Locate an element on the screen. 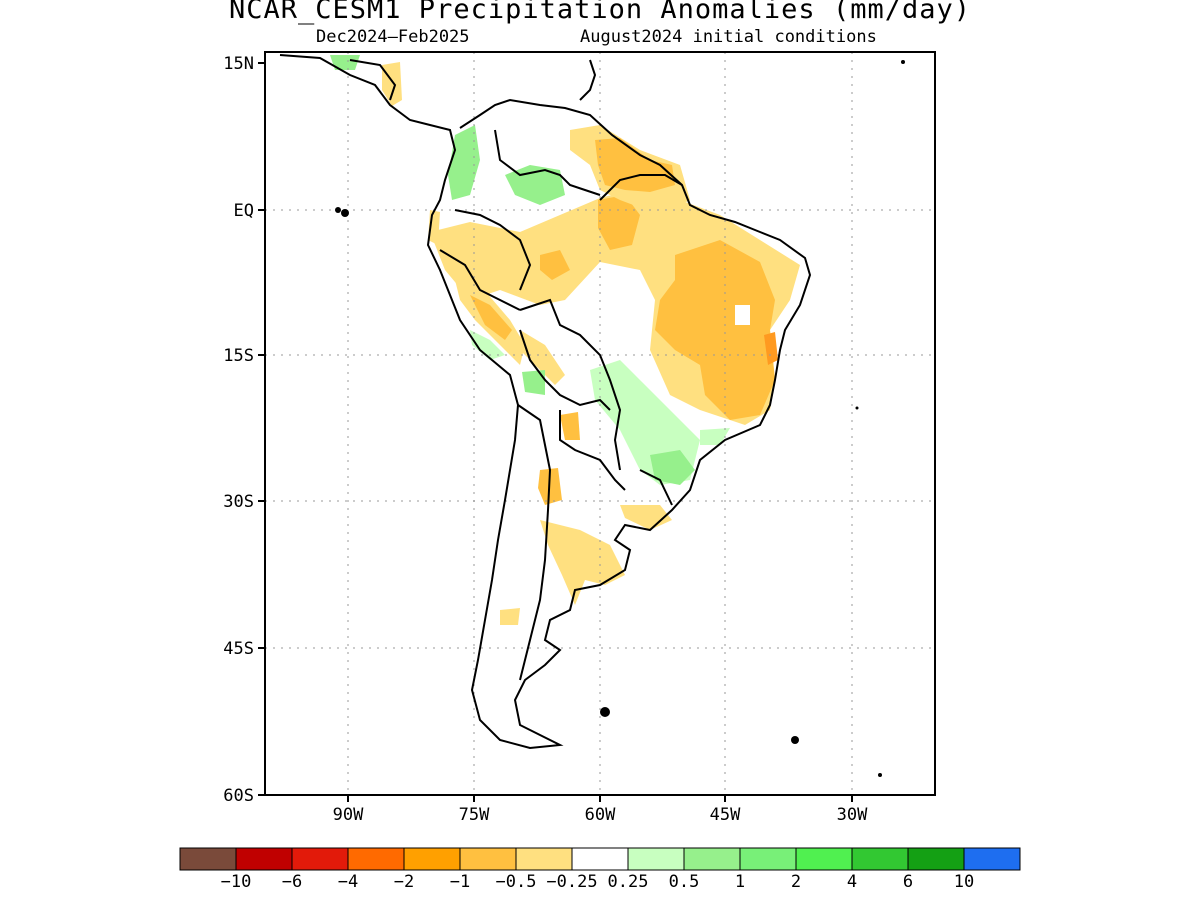 This screenshot has height=900, width=1200. lat-tick-label: EQ is located at coordinates (244, 211).